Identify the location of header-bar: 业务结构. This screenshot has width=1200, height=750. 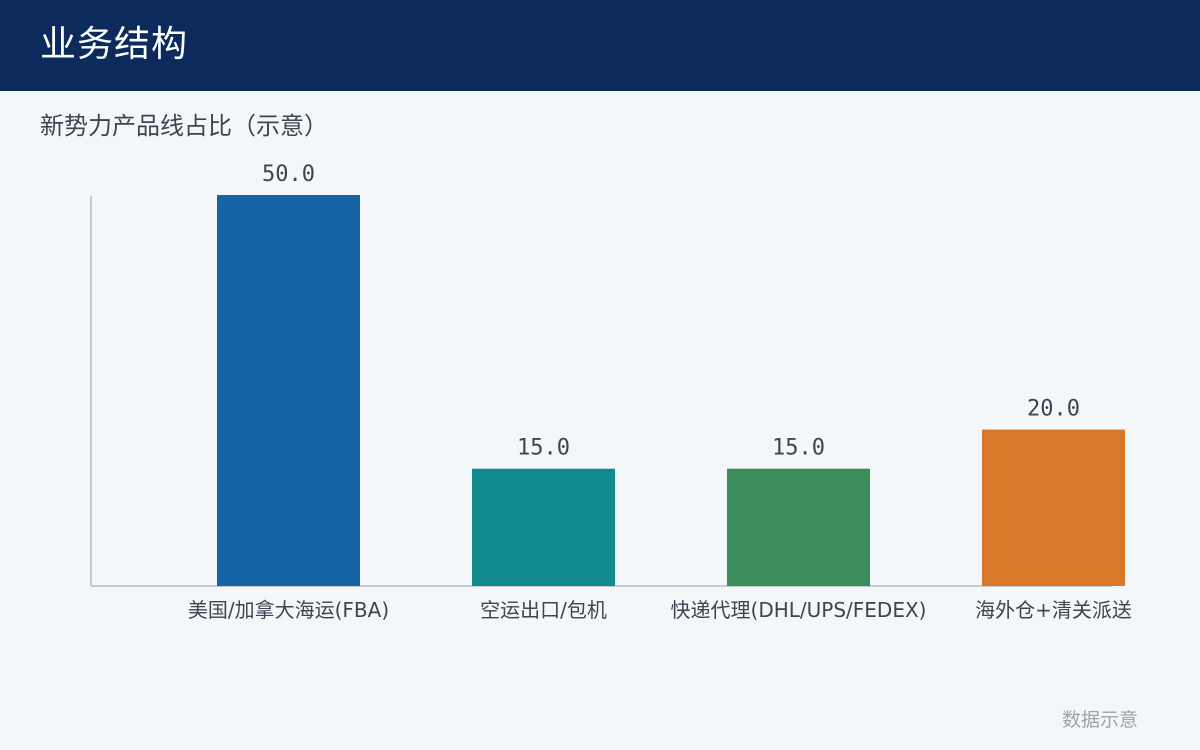
(600, 45).